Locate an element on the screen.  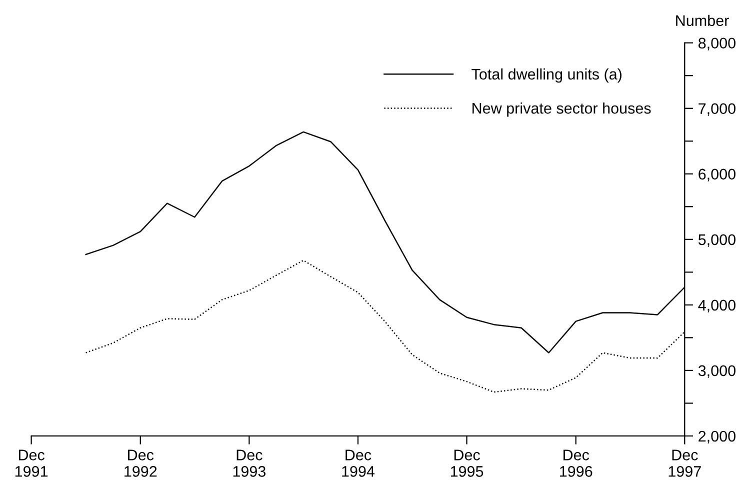
x-tick-label: Dec 1996 is located at coordinates (576, 463).